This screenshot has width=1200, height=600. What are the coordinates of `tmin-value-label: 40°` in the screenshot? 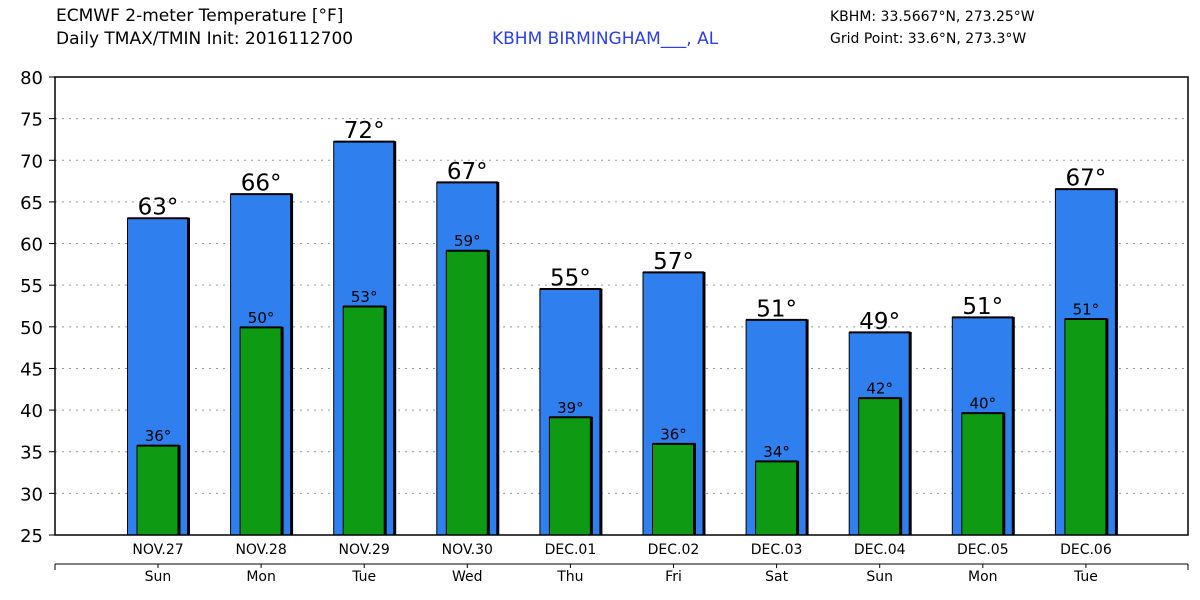 It's located at (983, 404).